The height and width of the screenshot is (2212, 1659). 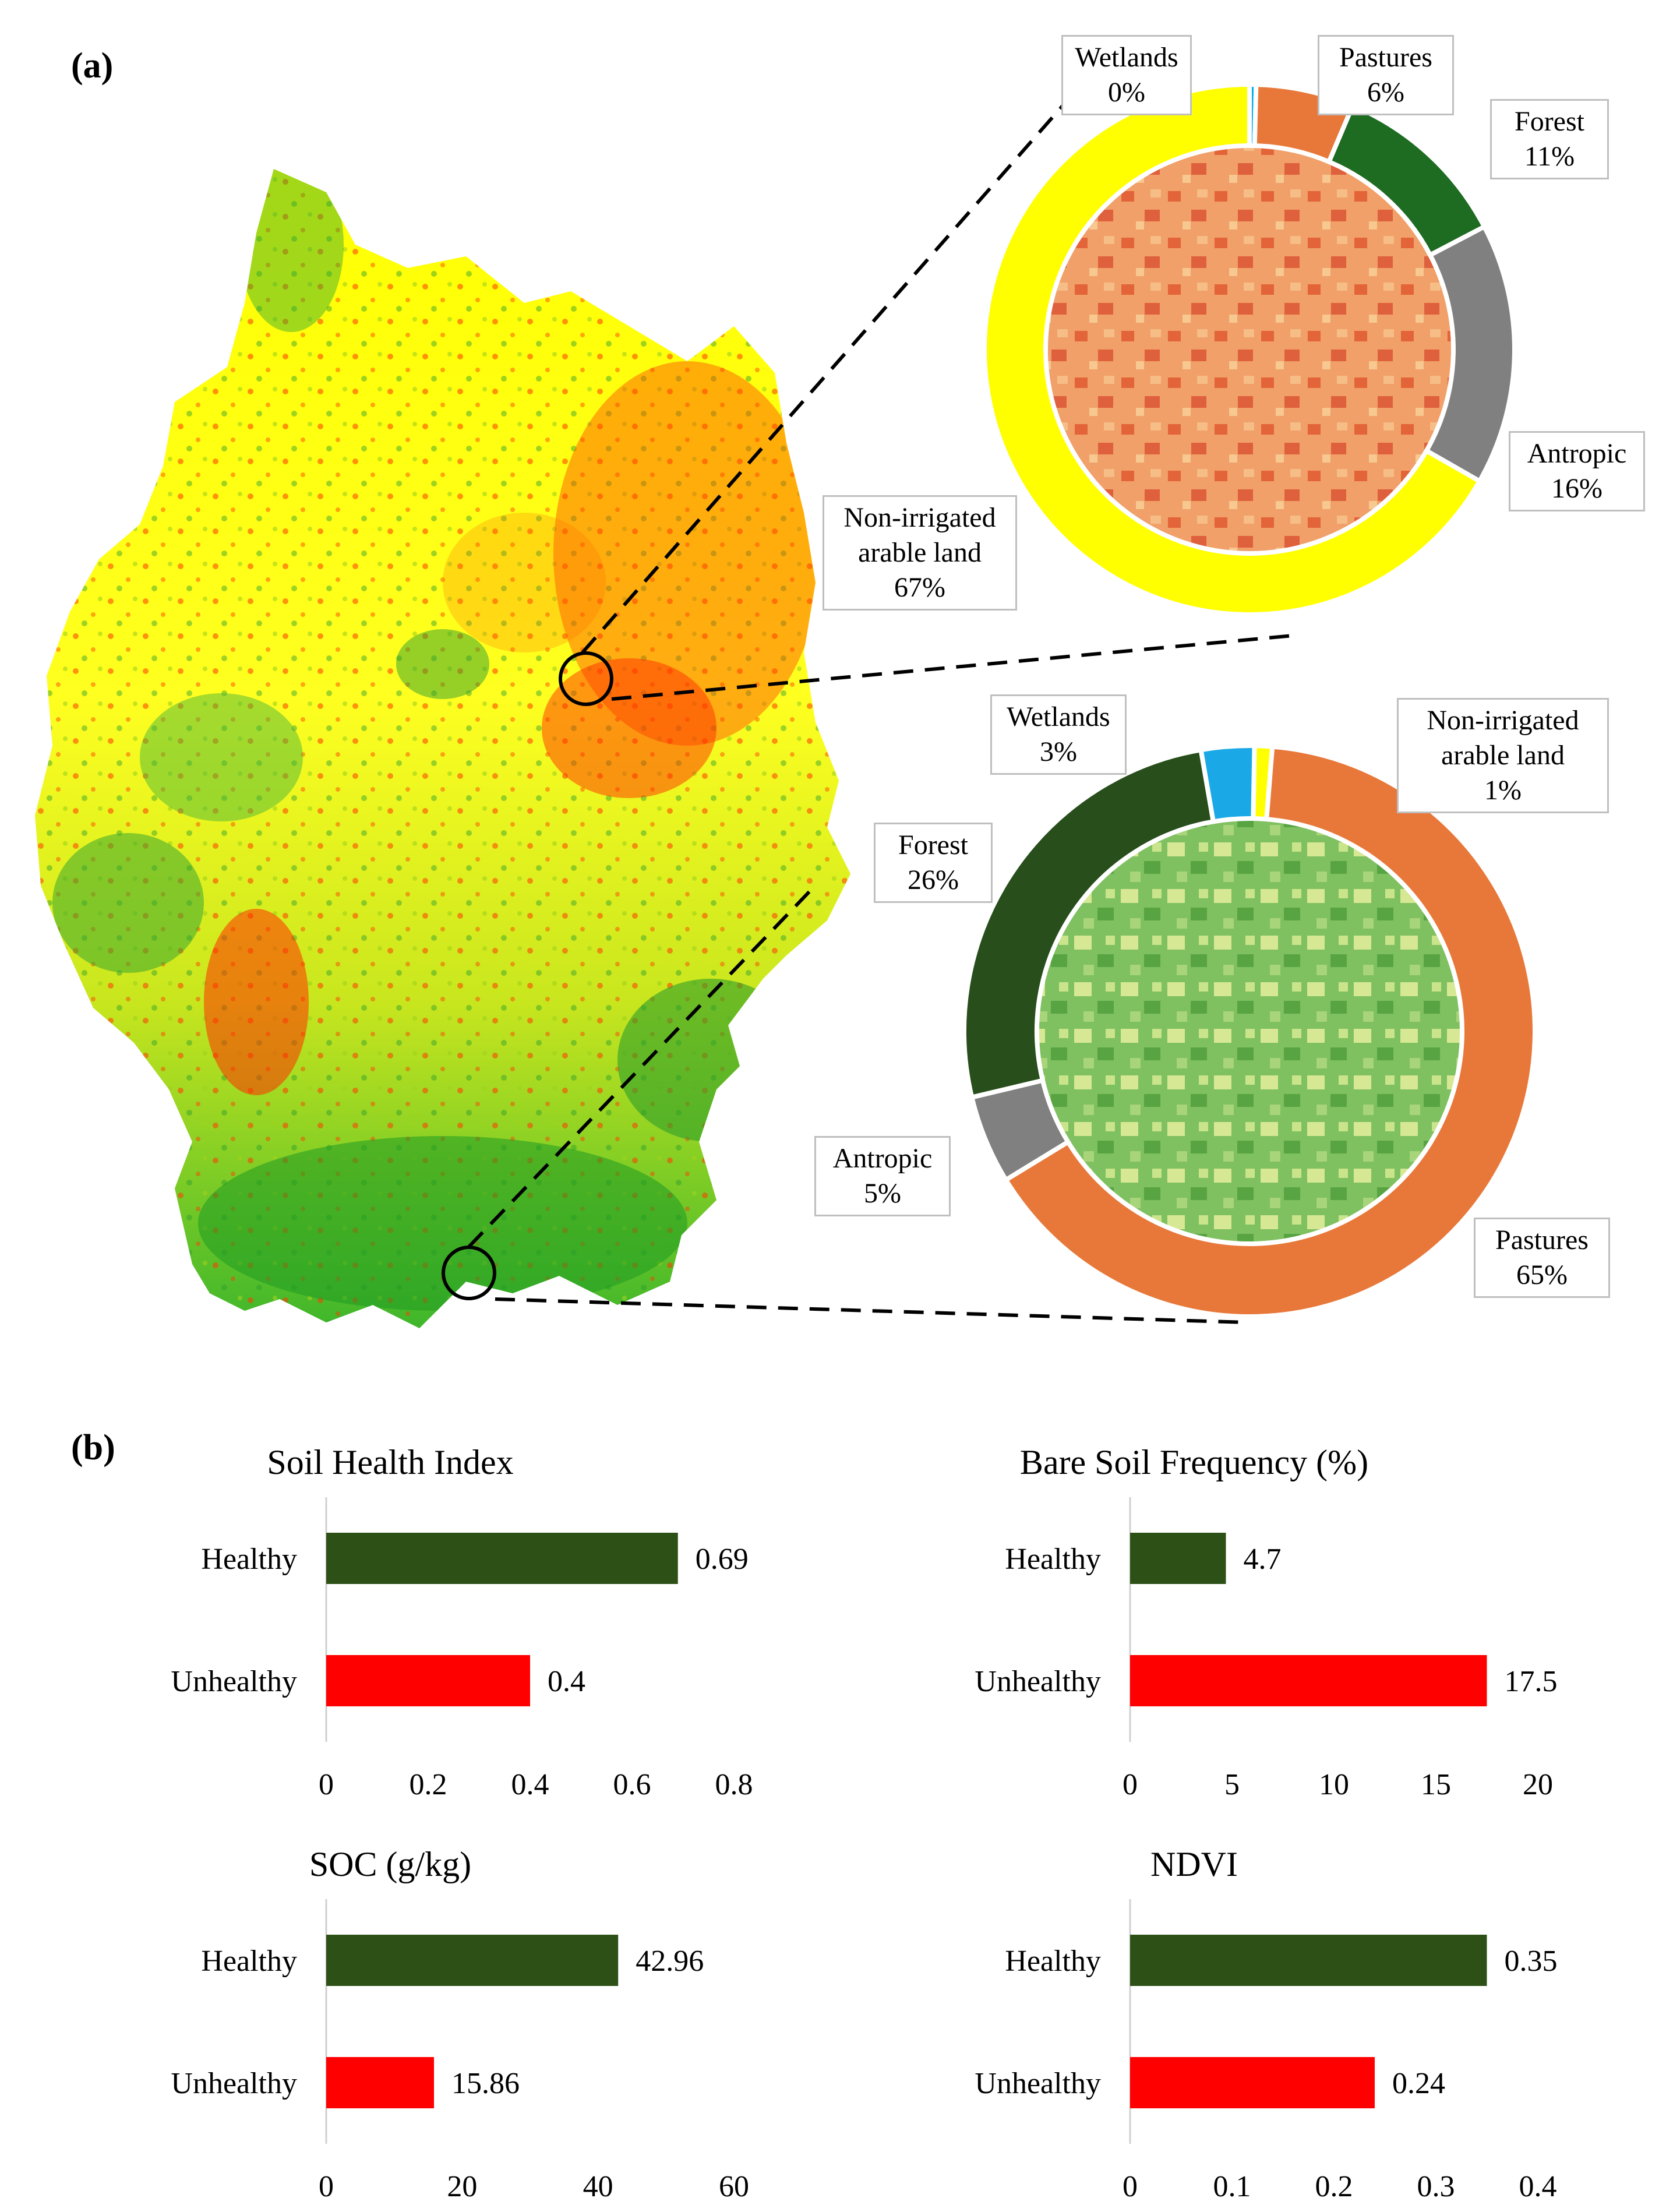 What do you see at coordinates (734, 1784) in the screenshot?
I see `x-tick-label: 0.8` at bounding box center [734, 1784].